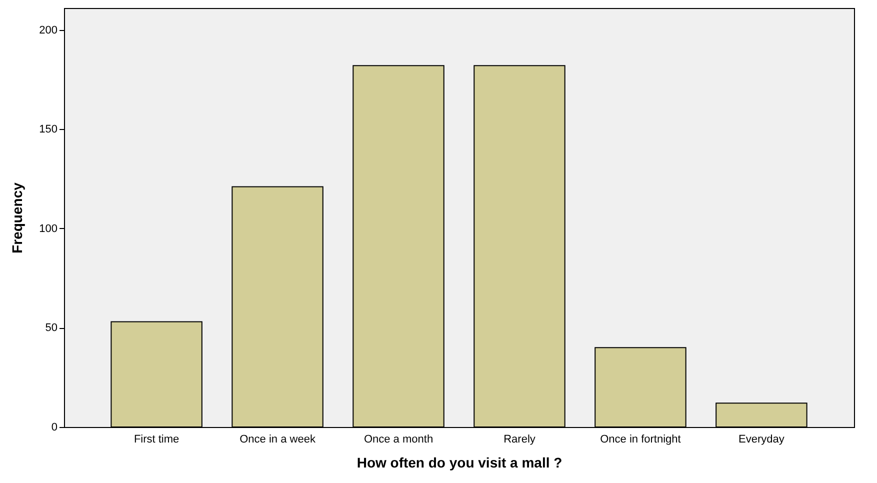 The height and width of the screenshot is (483, 877). What do you see at coordinates (399, 440) in the screenshot?
I see `x-tick-label: Once a month` at bounding box center [399, 440].